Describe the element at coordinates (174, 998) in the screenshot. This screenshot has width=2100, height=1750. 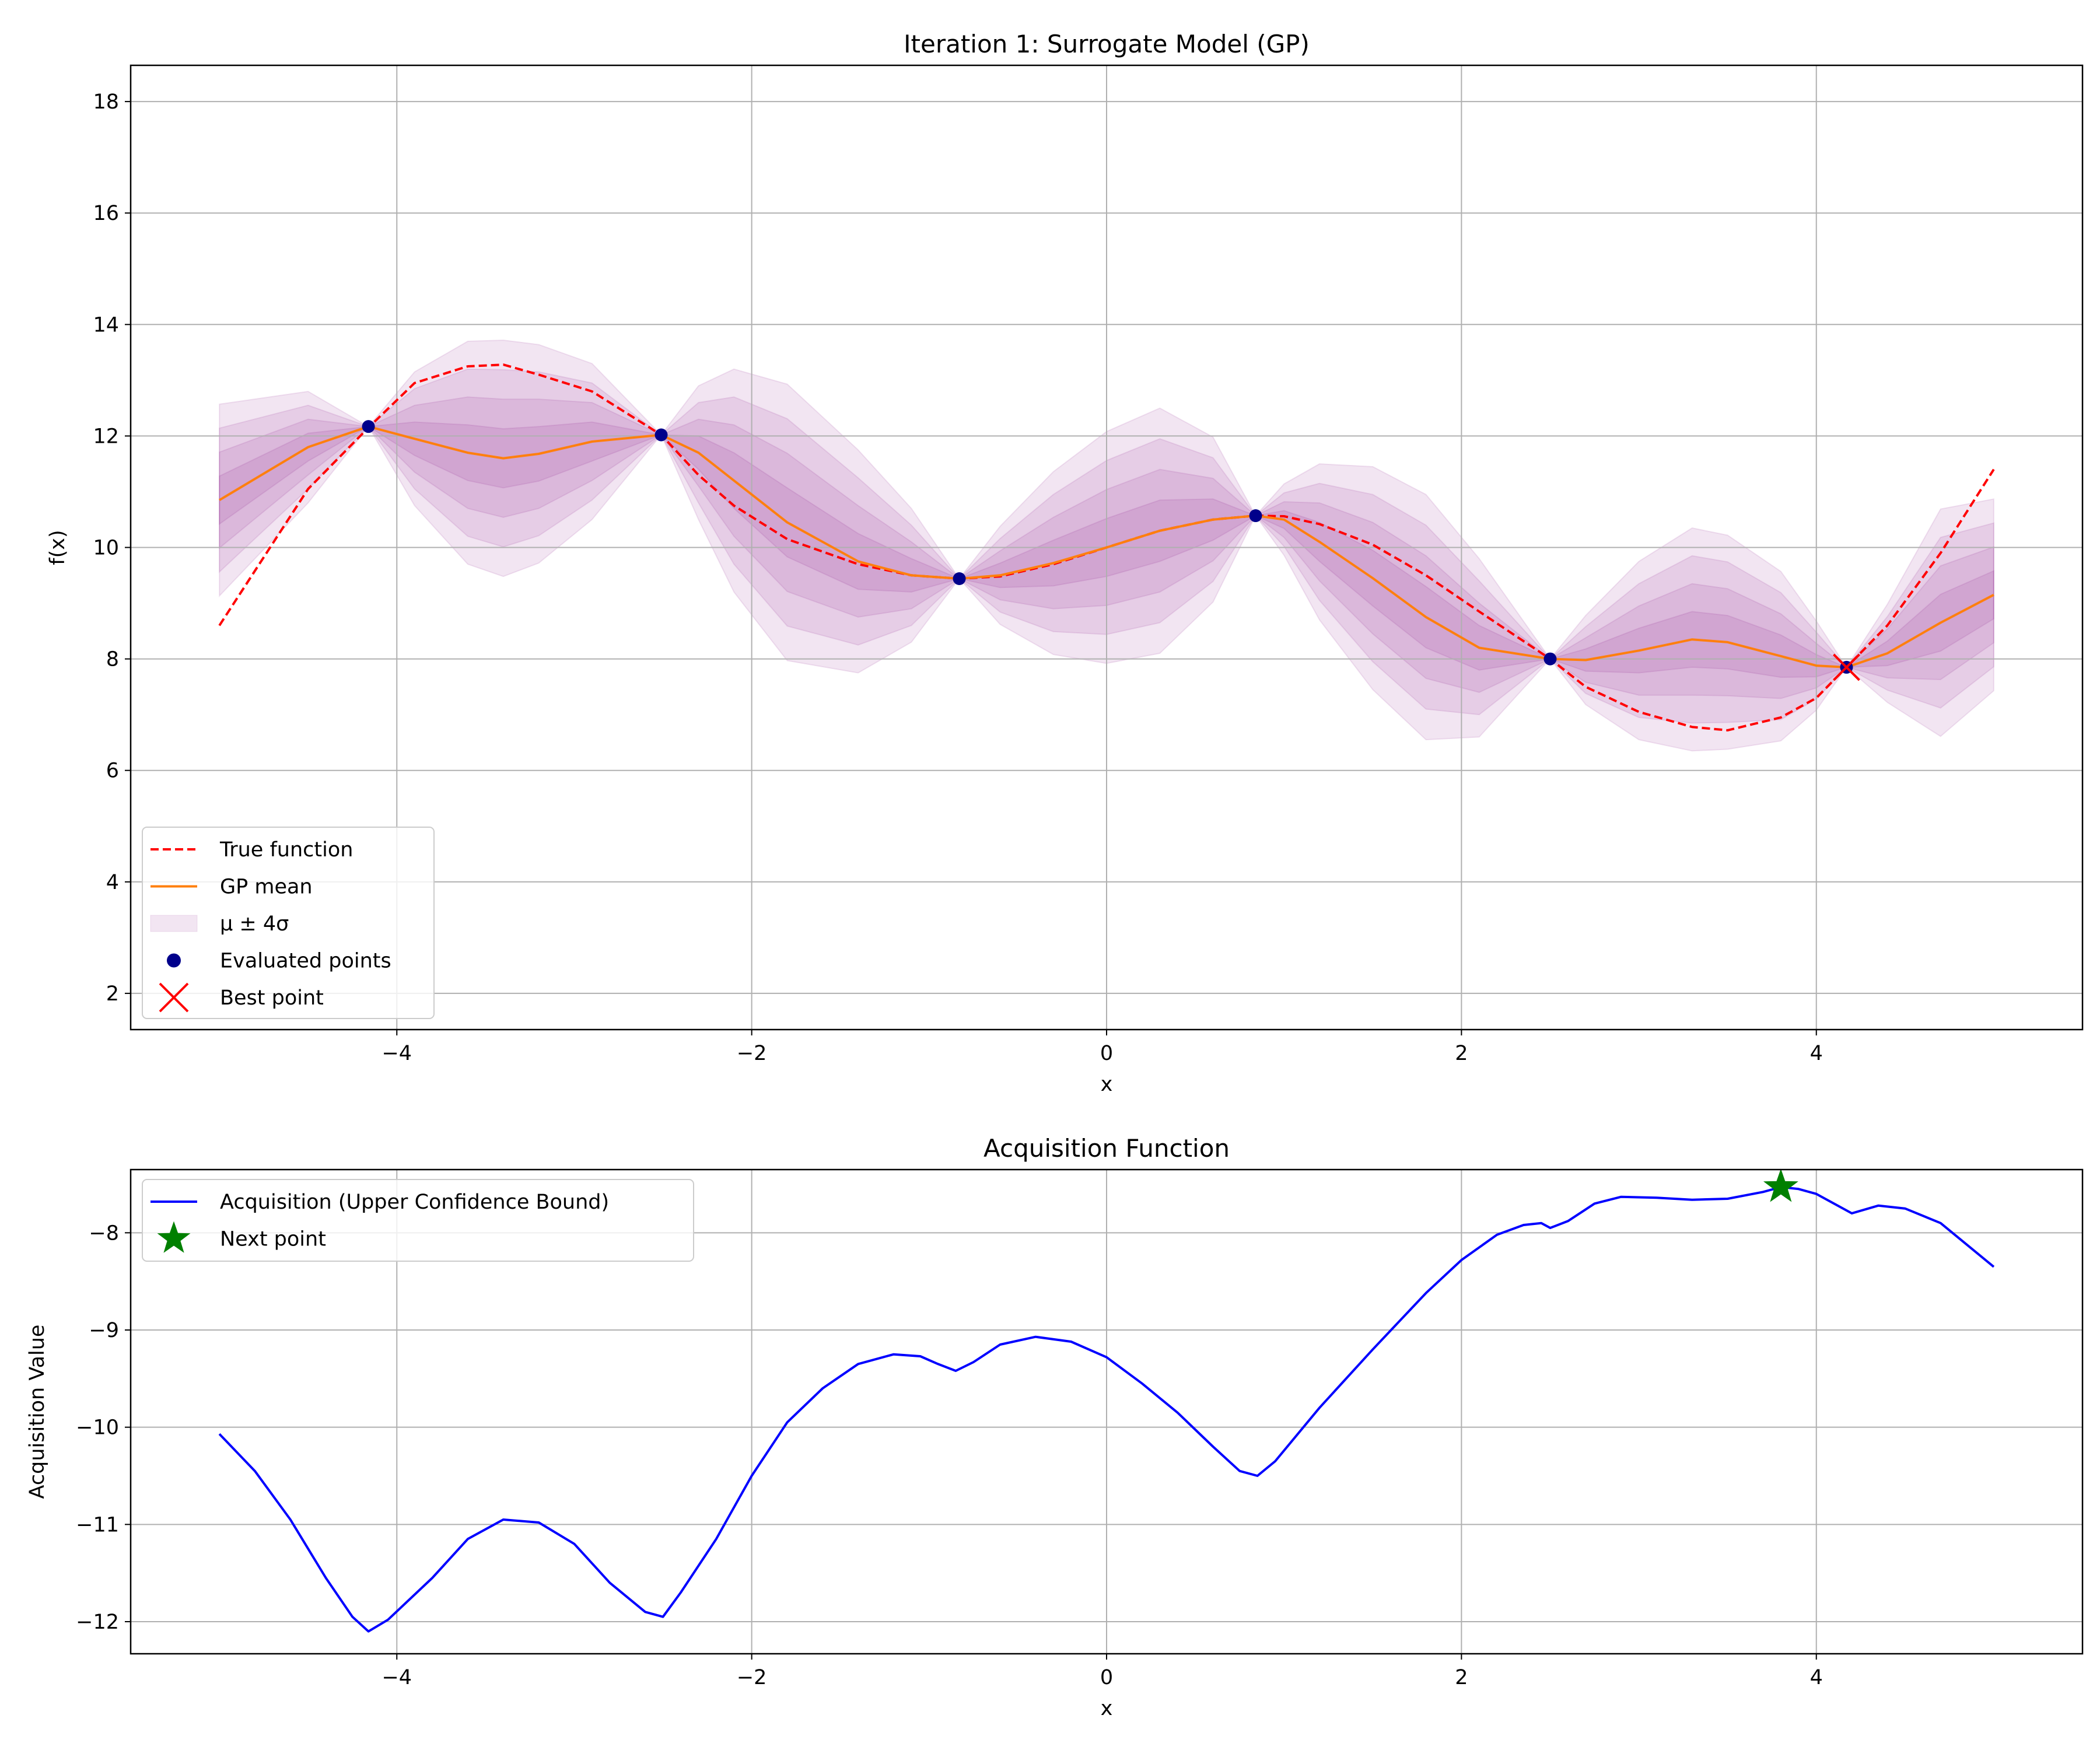
I see `legend-swatch-best-point` at that location.